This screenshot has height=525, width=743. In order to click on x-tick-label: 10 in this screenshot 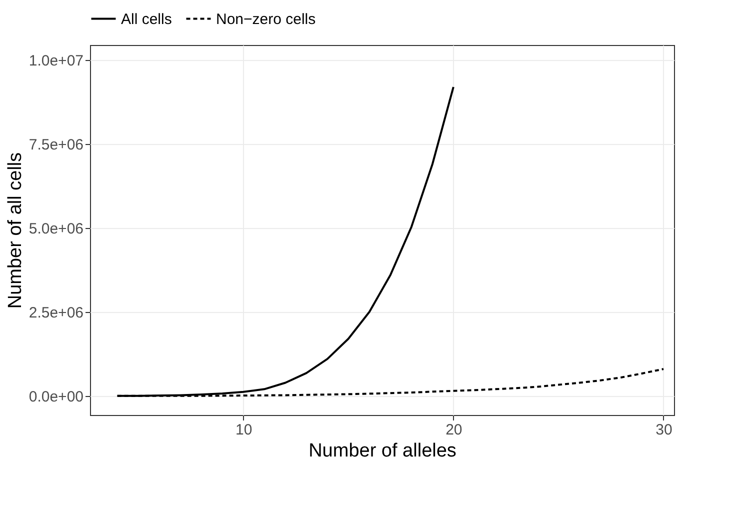, I will do `click(244, 430)`.